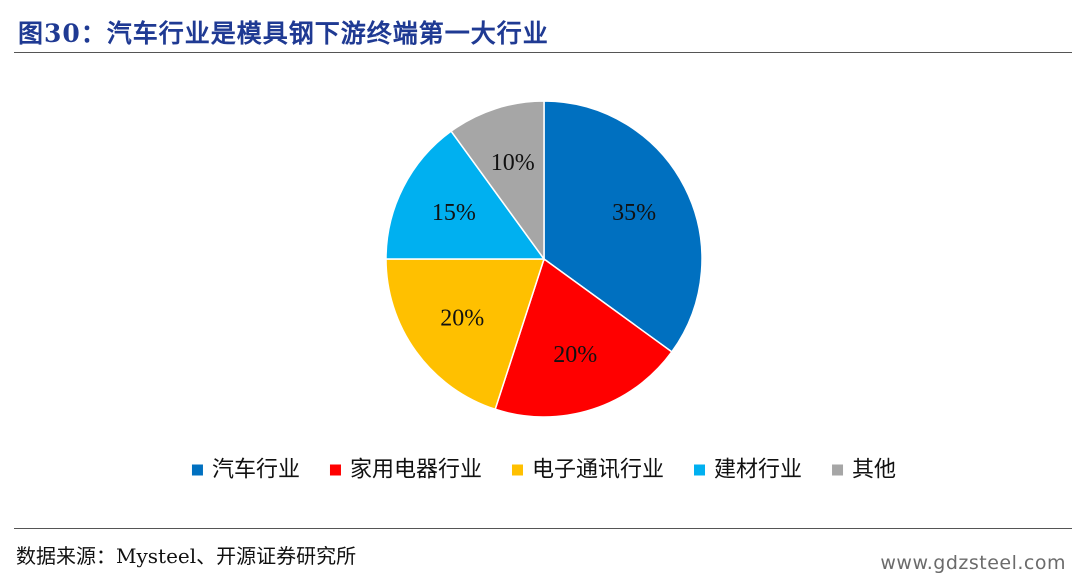 The height and width of the screenshot is (575, 1080). I want to click on data-label-5: 10%, so click(513, 163).